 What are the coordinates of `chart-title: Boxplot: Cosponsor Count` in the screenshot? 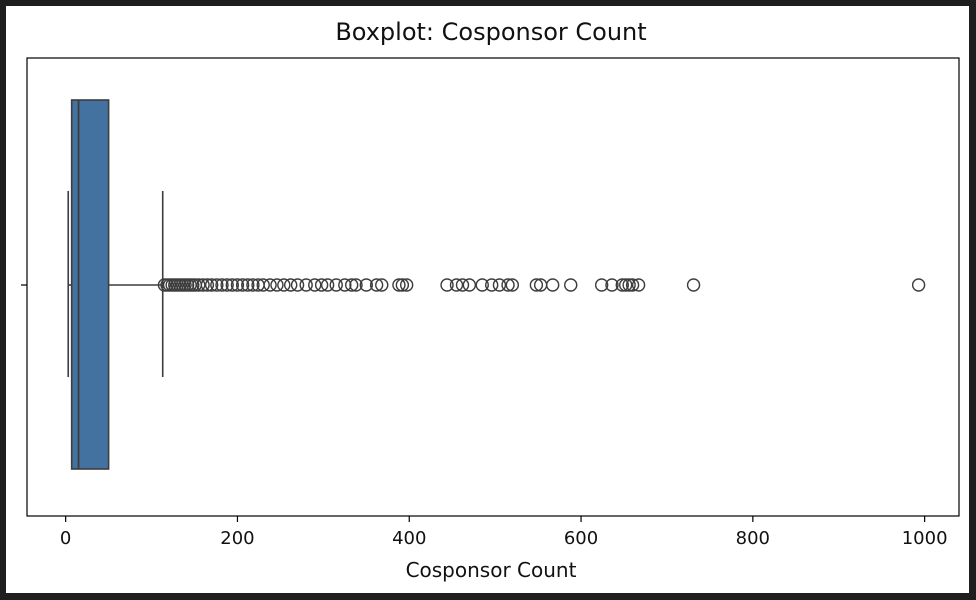 It's located at (490, 32).